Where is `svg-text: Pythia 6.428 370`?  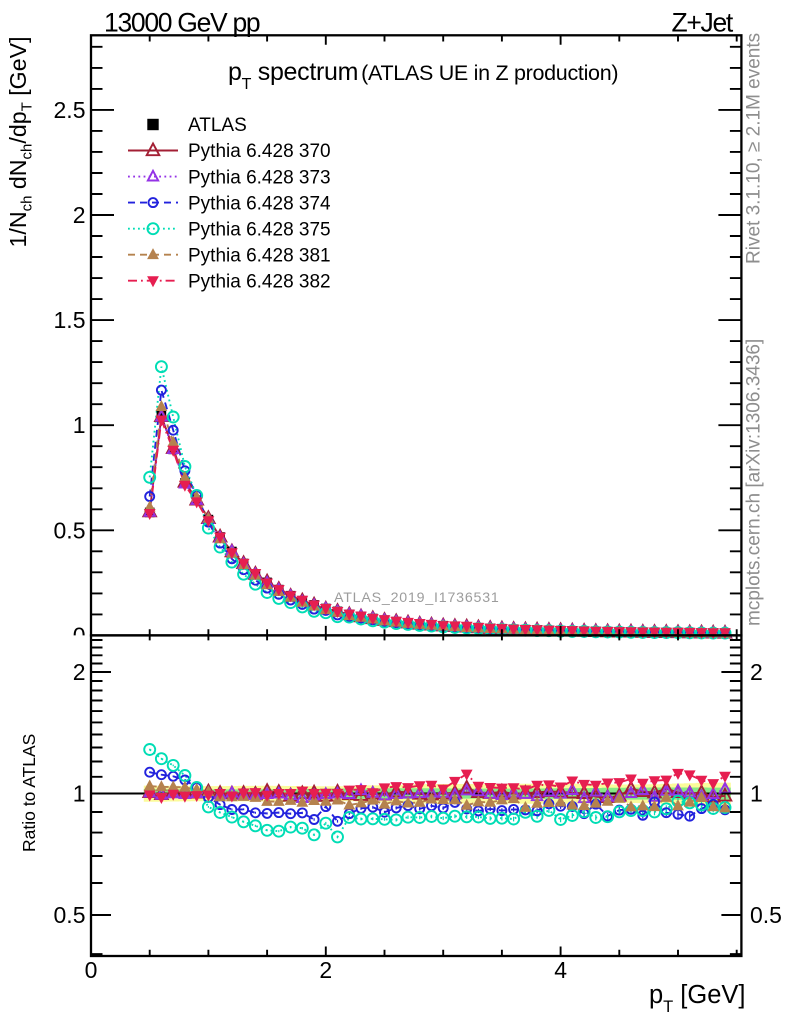
svg-text: Pythia 6.428 370 is located at coordinates (259, 151).